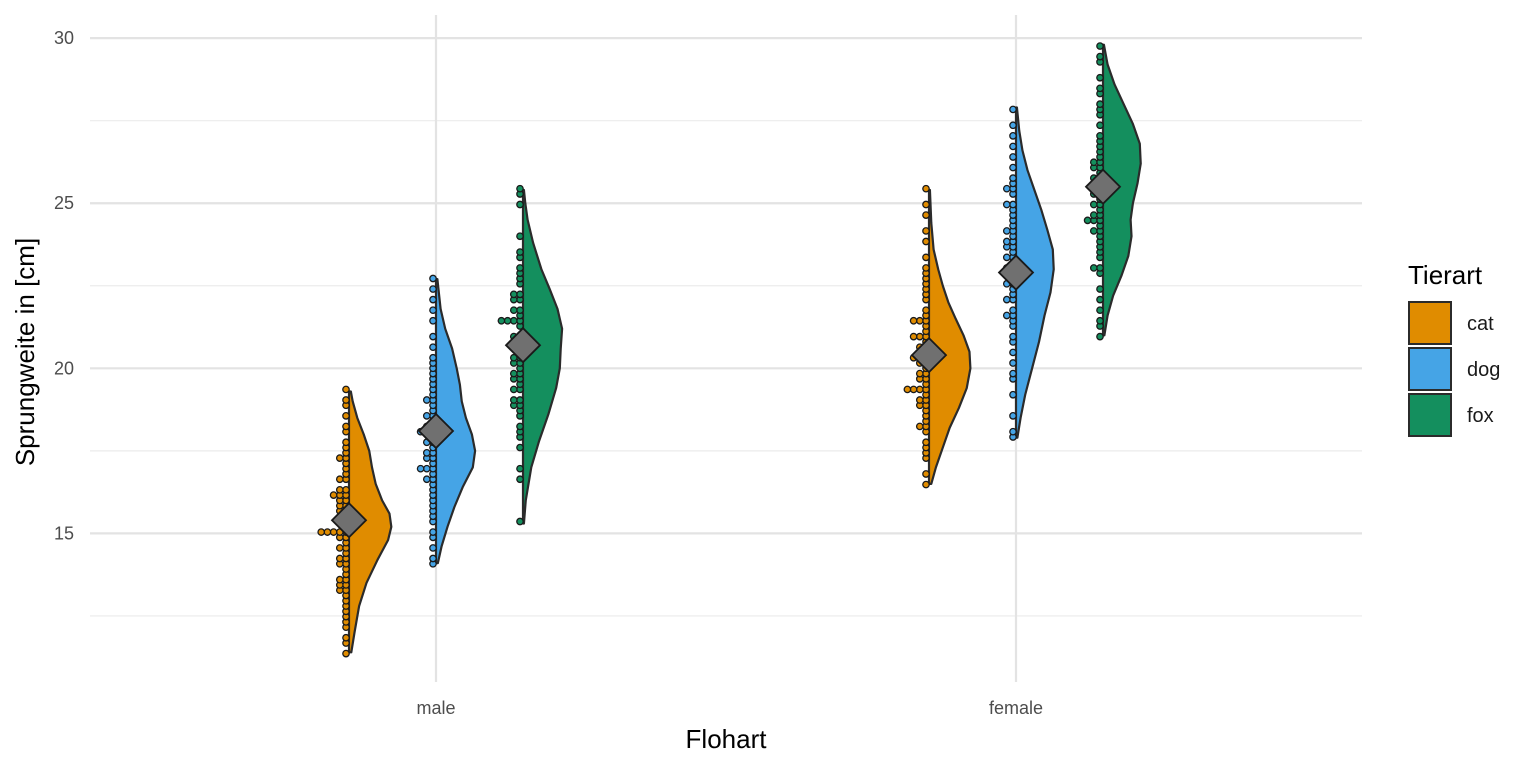 The image size is (1536, 768). What do you see at coordinates (64, 38) in the screenshot?
I see `y-tick-label: 30` at bounding box center [64, 38].